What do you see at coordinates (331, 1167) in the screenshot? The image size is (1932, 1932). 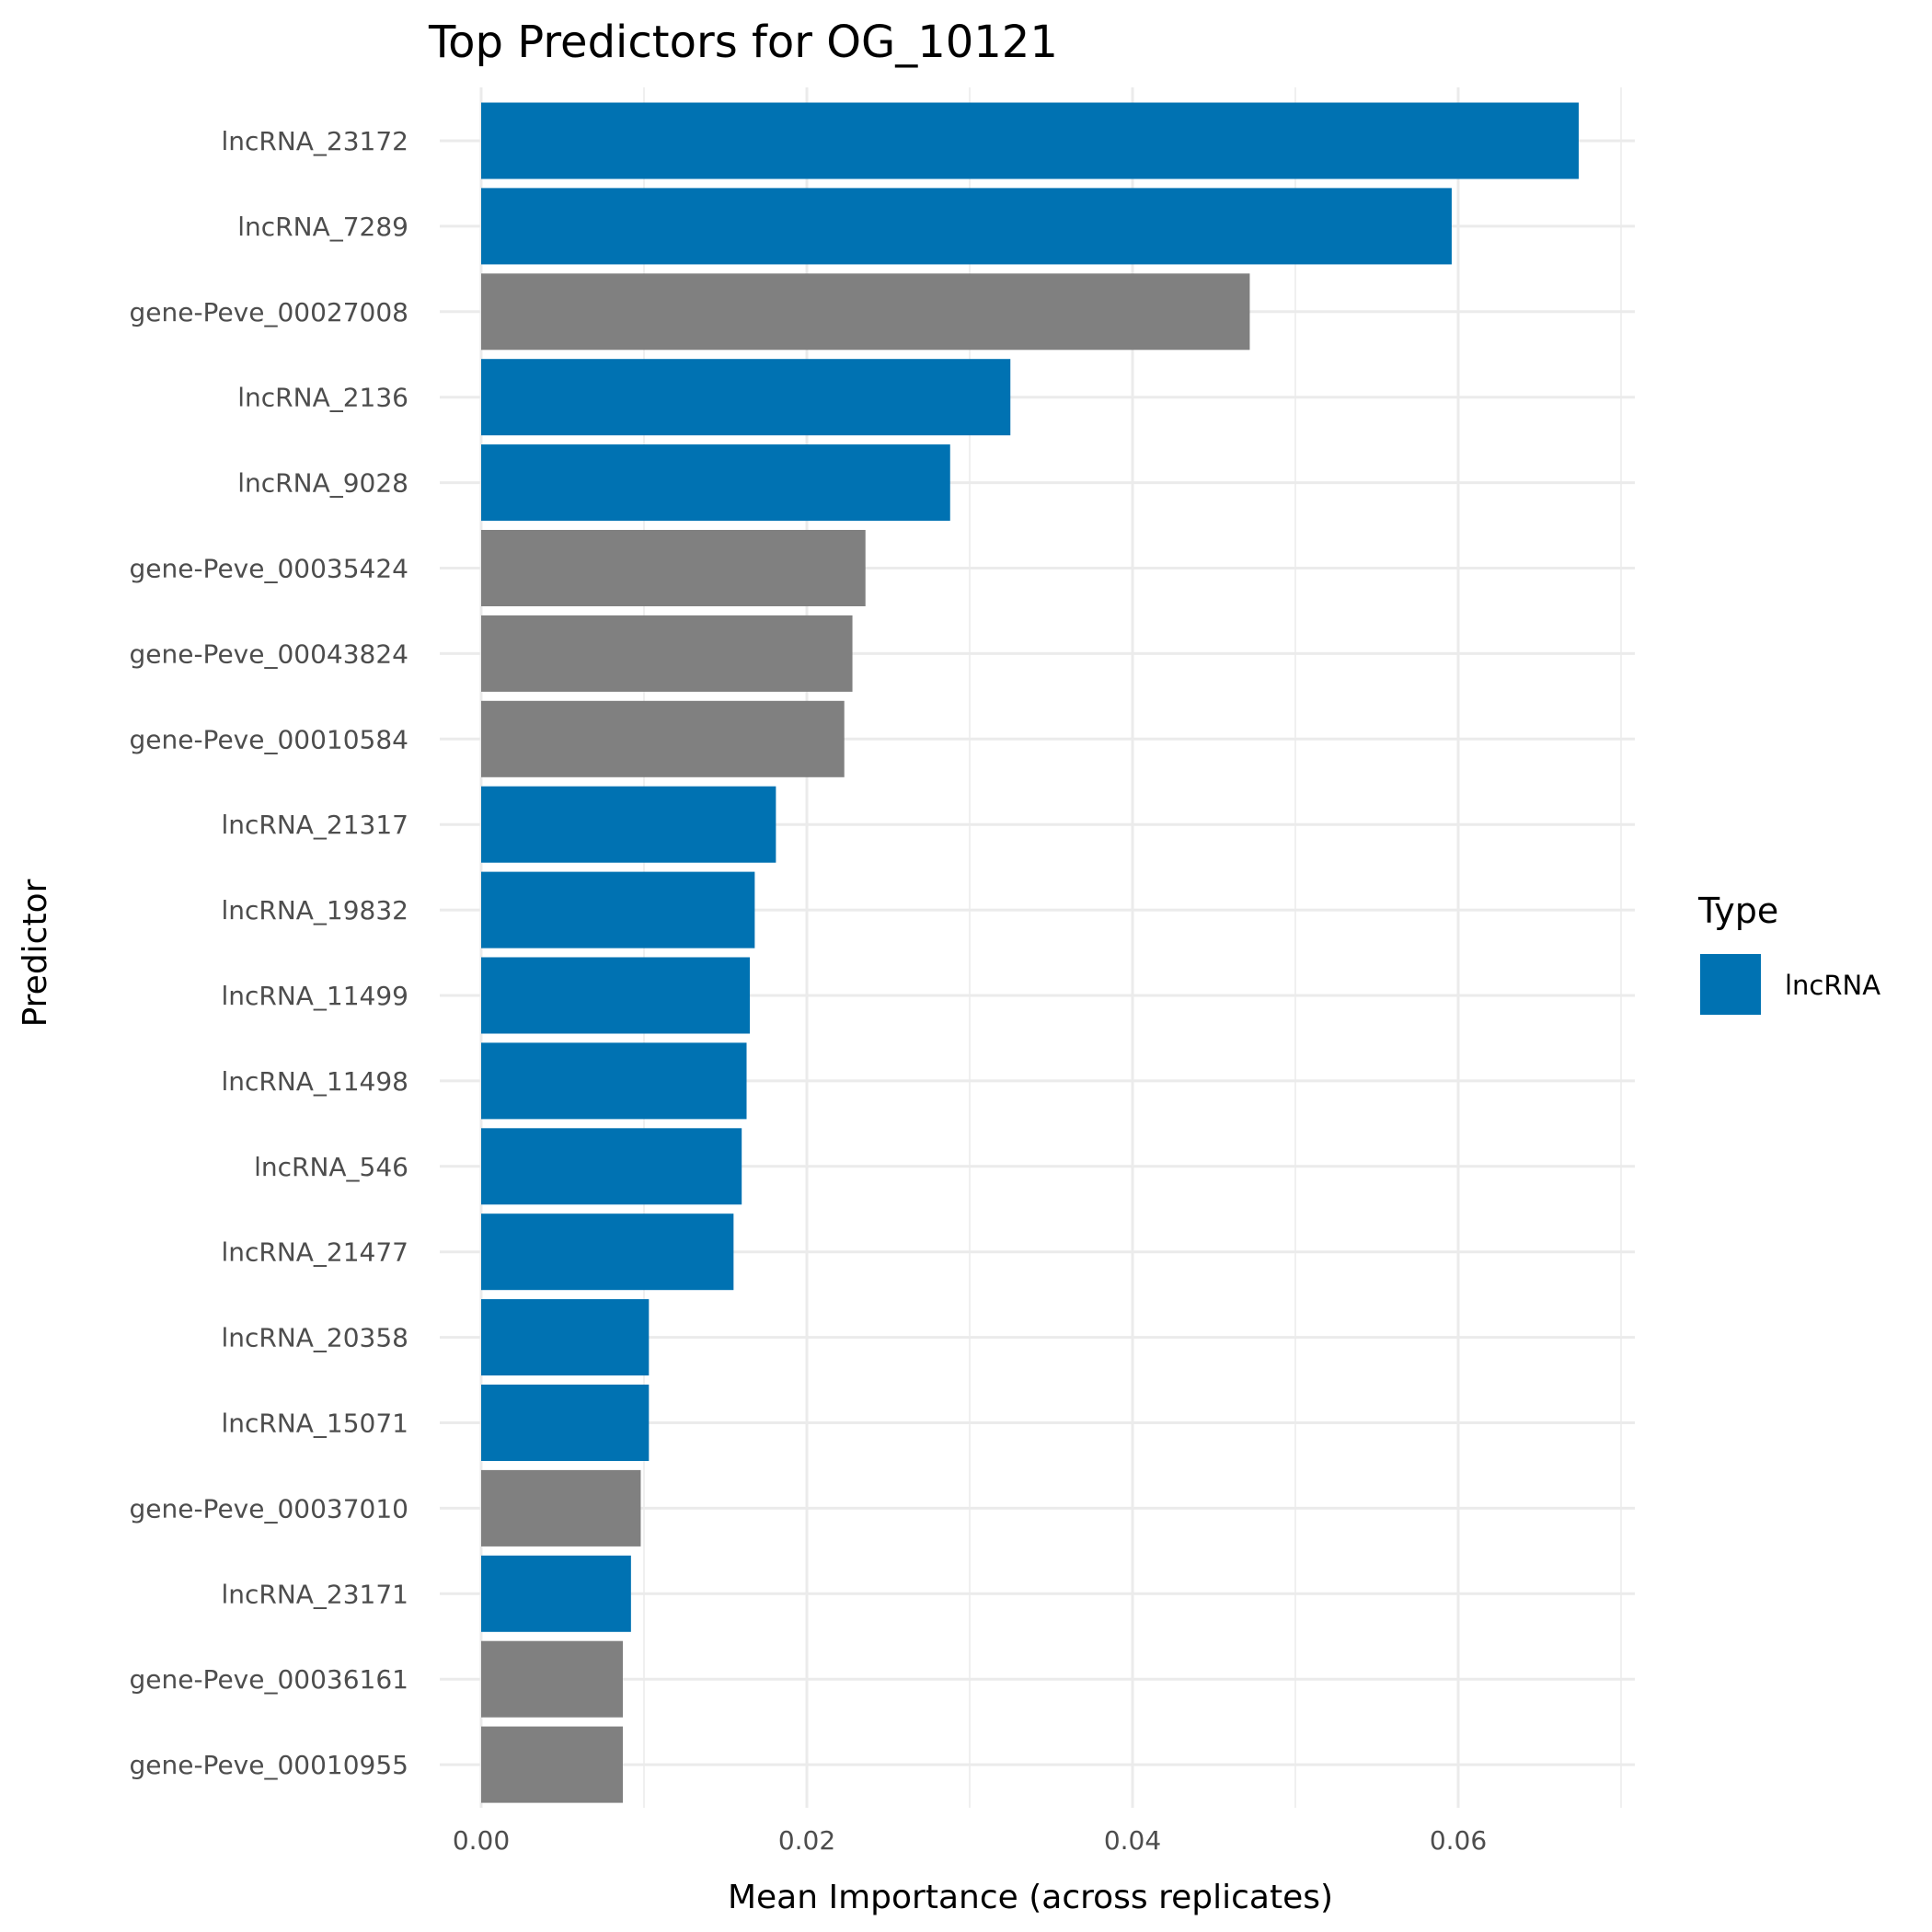 I see `y-tick-label: lncRNA_546` at bounding box center [331, 1167].